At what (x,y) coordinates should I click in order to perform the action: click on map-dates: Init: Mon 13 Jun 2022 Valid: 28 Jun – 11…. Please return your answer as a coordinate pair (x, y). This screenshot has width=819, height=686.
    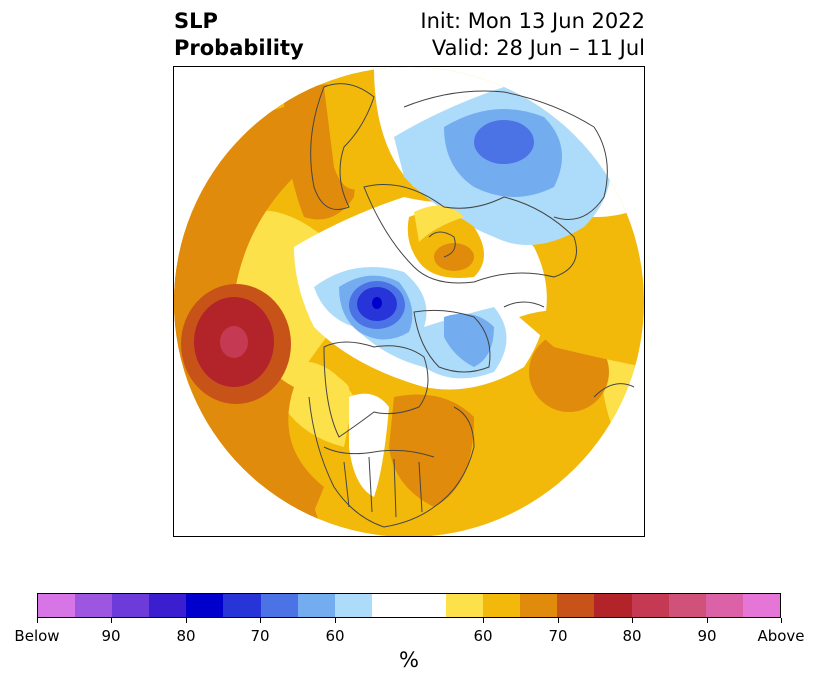
    Looking at the image, I should click on (532, 35).